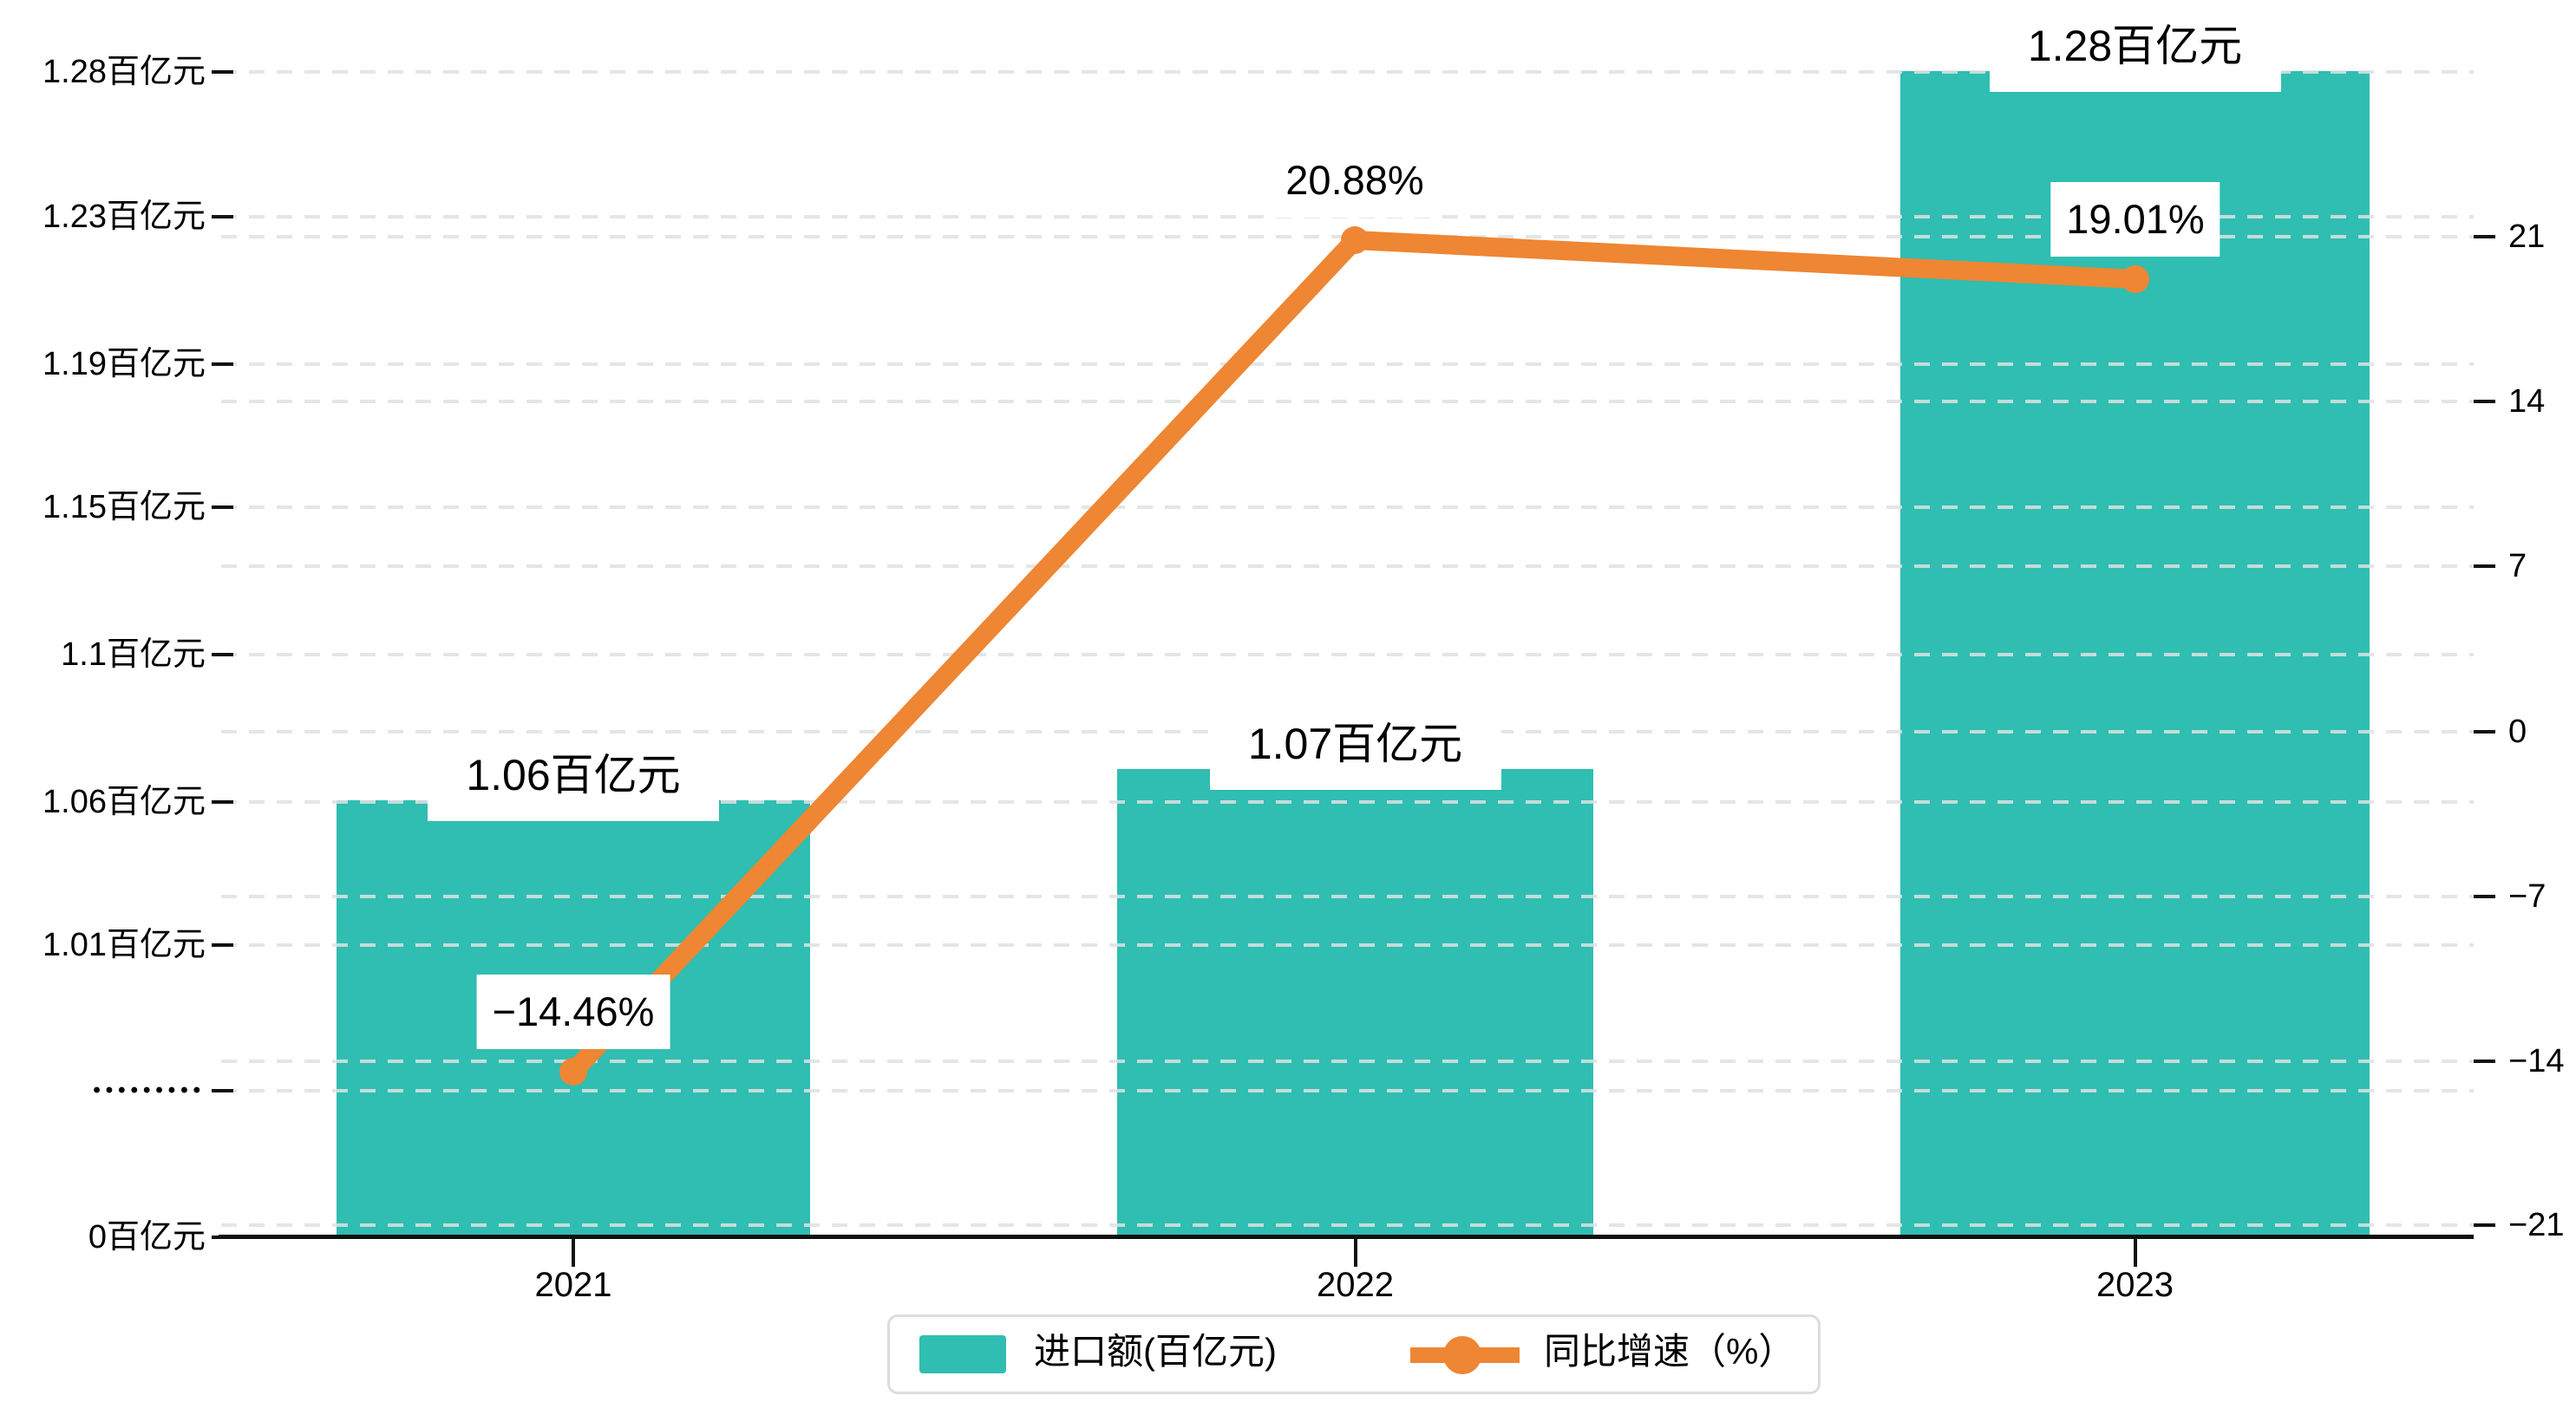 The width and height of the screenshot is (2576, 1415). What do you see at coordinates (147, 1237) in the screenshot?
I see `left-axis-tick-label: 0百亿元` at bounding box center [147, 1237].